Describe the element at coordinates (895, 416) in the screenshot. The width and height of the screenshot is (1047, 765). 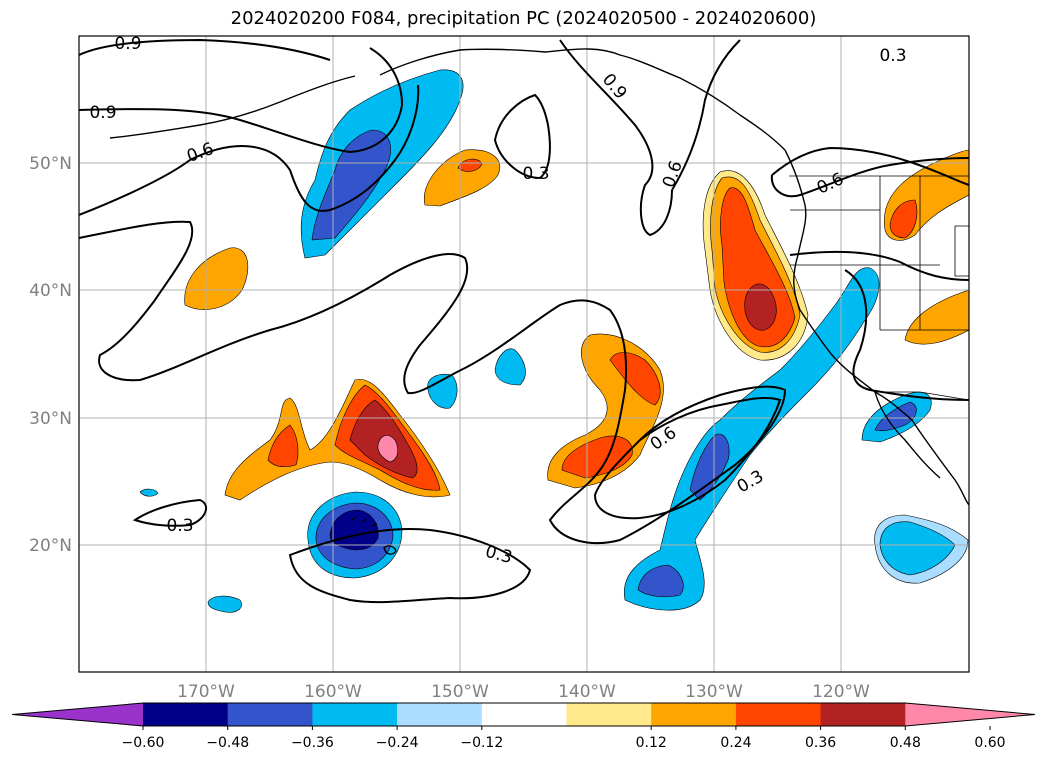
I see `neg-region-gulf-core` at that location.